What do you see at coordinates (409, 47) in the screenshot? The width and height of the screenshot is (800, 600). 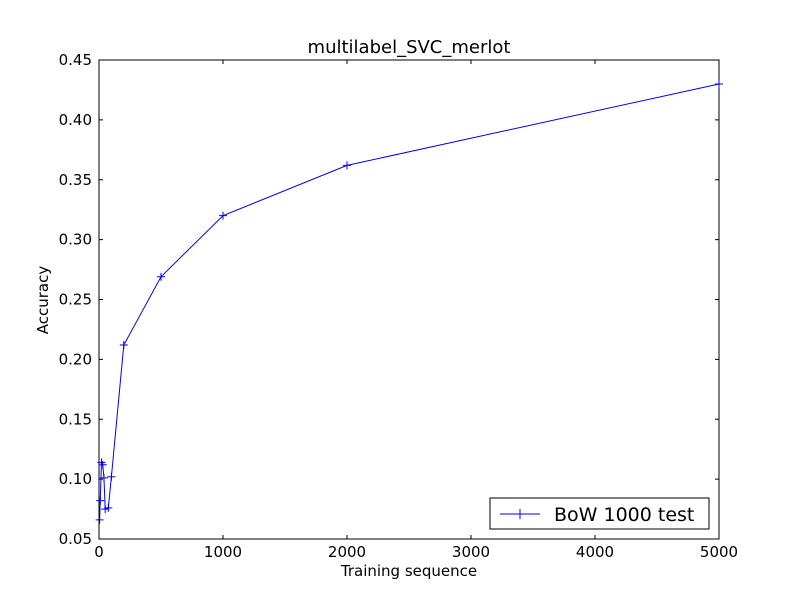 I see `chart-title: multilabel_SVC_merlot` at bounding box center [409, 47].